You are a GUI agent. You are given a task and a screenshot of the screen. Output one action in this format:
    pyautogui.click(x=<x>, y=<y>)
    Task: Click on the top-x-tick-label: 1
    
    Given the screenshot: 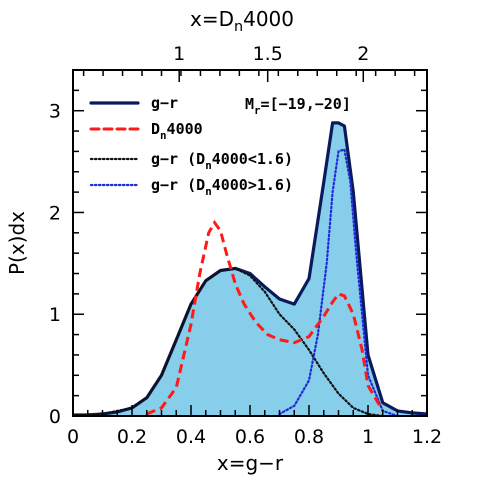 What is the action you would take?
    pyautogui.click(x=179, y=54)
    